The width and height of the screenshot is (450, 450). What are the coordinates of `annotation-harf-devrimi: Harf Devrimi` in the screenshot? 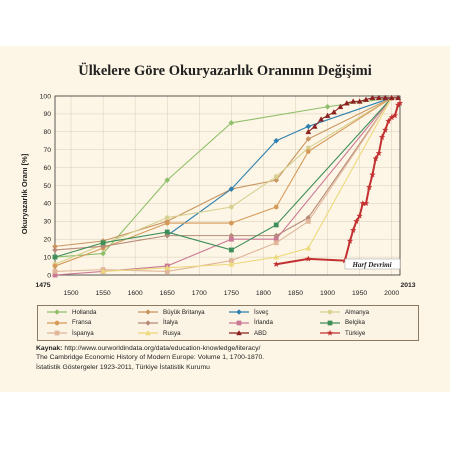 It's located at (371, 265).